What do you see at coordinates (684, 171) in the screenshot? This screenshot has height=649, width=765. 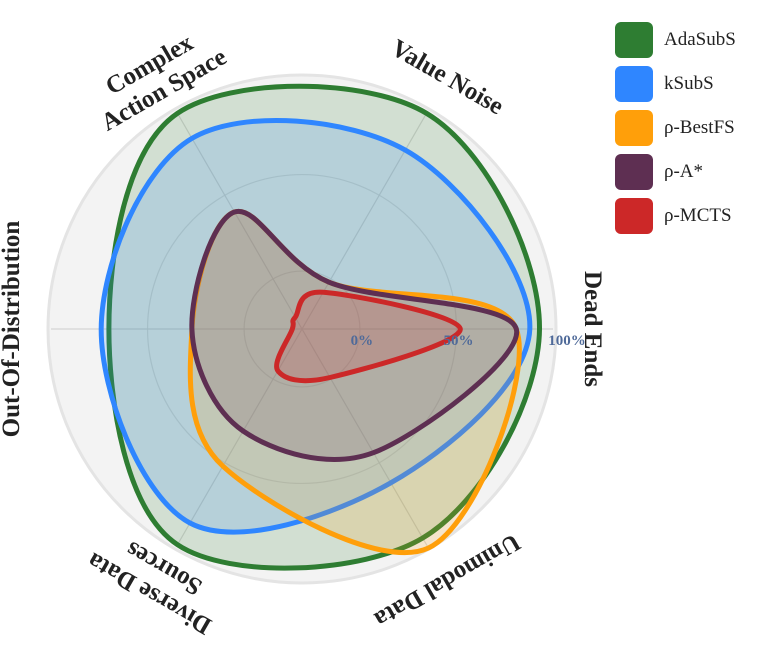 I see `legend-label: ρ-A*` at bounding box center [684, 171].